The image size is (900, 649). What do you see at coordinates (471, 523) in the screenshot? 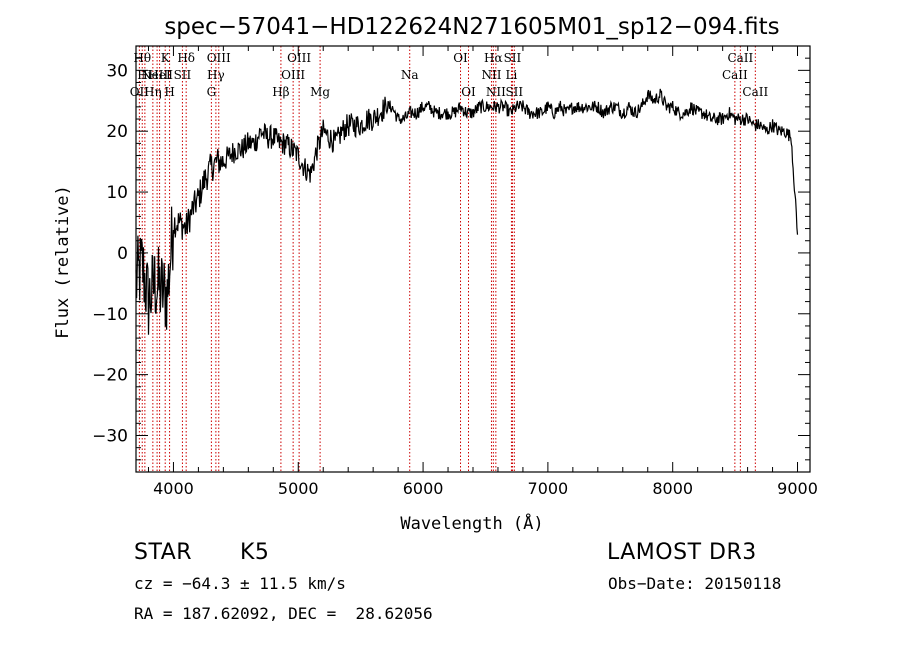
I see `x-axis-label: Wavelength (Å)` at bounding box center [471, 523].